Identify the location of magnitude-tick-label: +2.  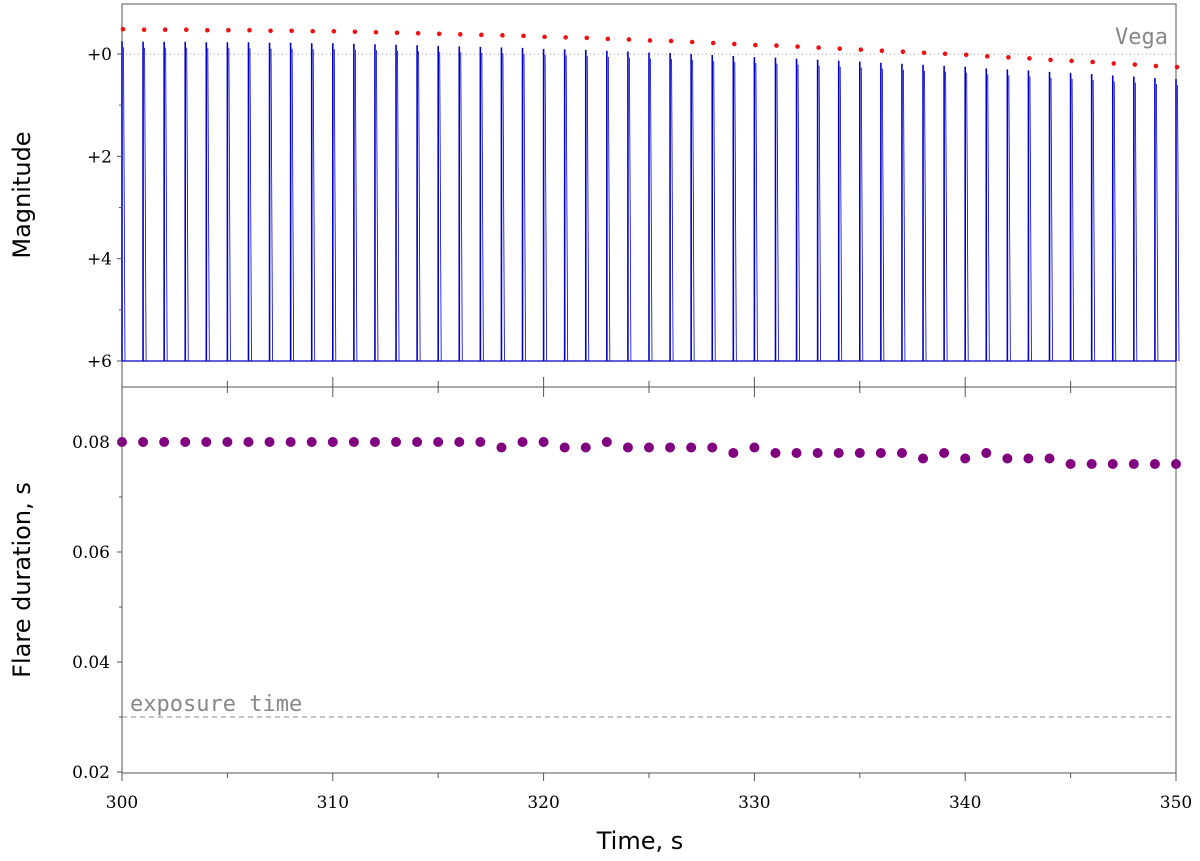
(99, 157).